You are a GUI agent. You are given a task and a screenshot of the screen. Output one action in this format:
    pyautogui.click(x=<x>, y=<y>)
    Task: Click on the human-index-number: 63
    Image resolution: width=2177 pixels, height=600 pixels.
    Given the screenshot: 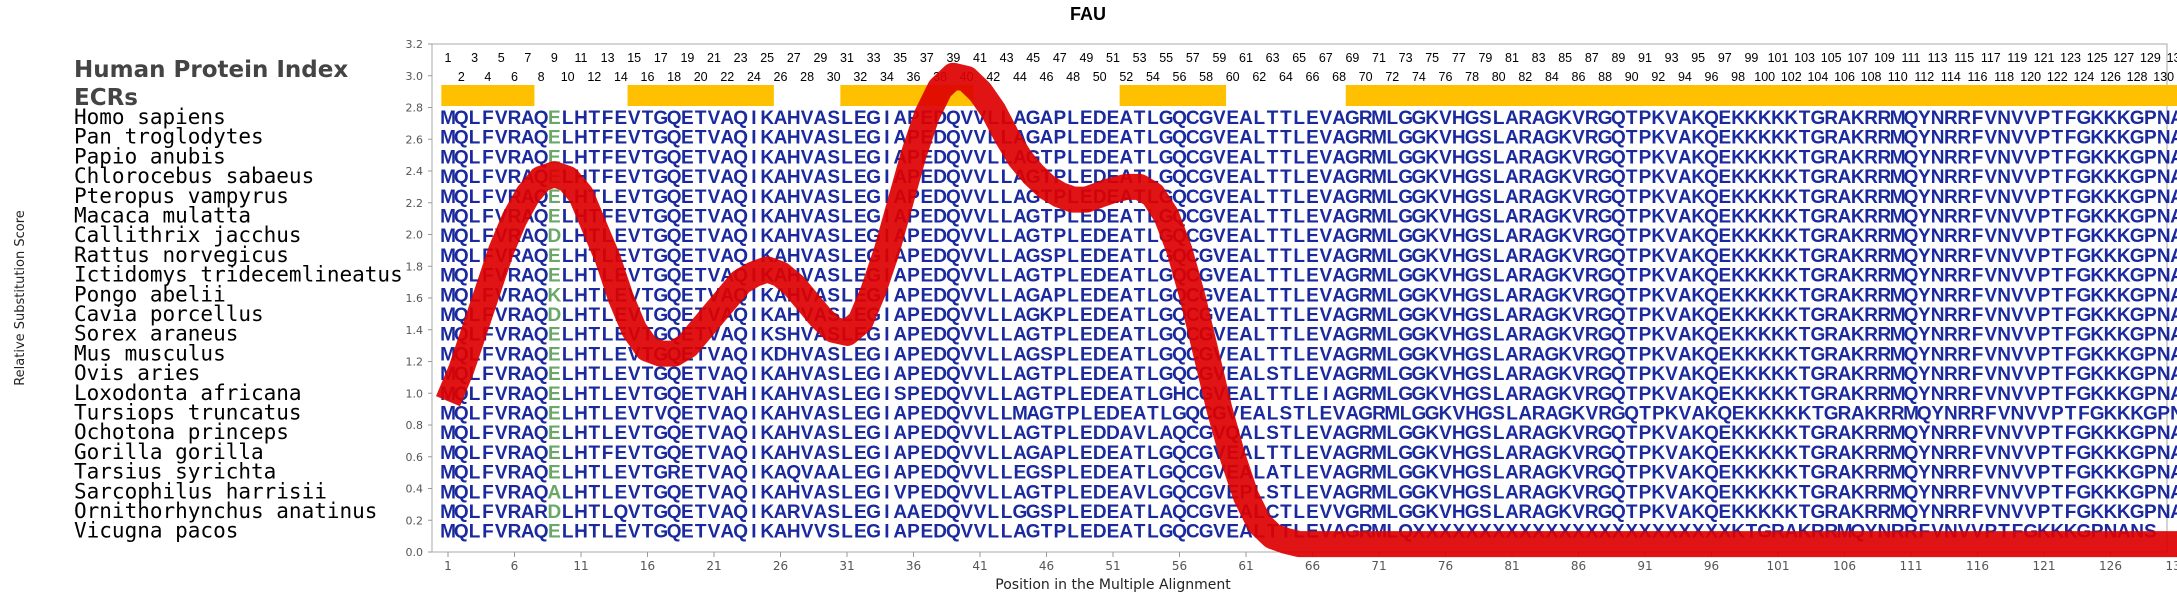 What is the action you would take?
    pyautogui.click(x=1273, y=58)
    